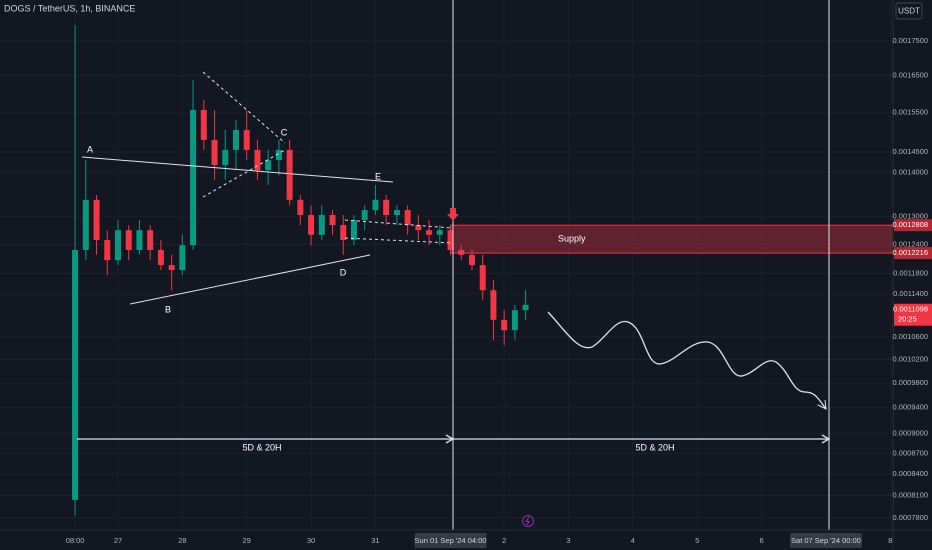  What do you see at coordinates (343, 272) in the screenshot?
I see `pattern-label: D` at bounding box center [343, 272].